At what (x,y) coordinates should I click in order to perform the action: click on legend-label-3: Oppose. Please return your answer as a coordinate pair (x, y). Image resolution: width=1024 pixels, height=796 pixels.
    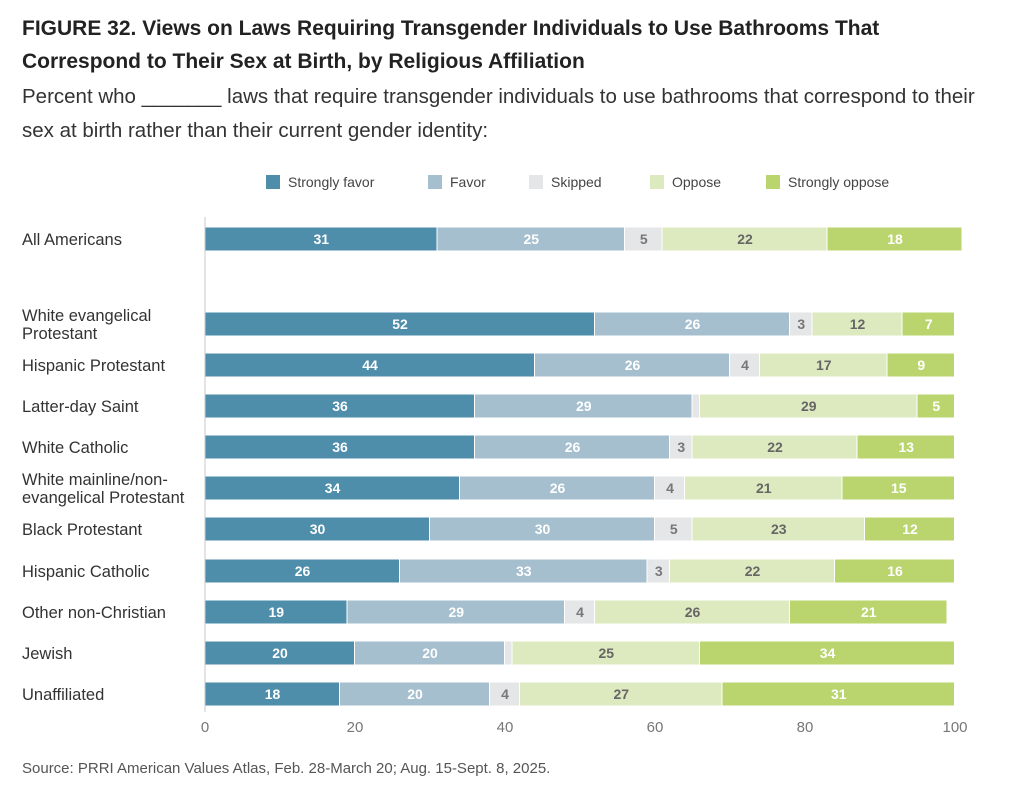
    Looking at the image, I should click on (696, 182).